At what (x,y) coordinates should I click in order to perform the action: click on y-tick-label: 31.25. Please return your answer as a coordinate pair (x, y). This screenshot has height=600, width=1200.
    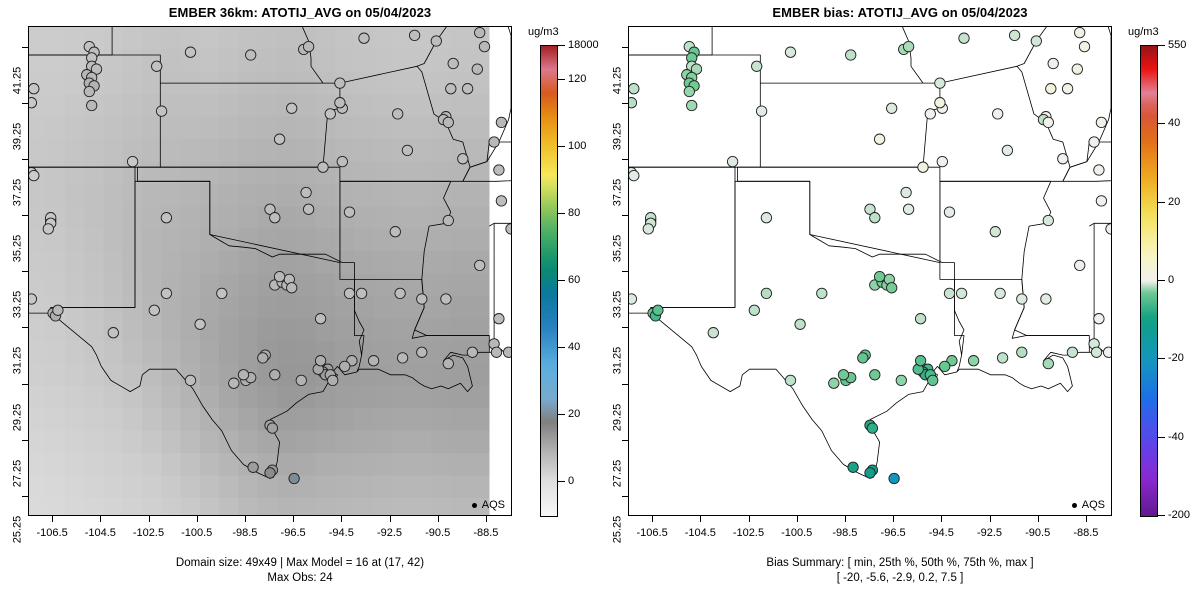
    Looking at the image, I should click on (618, 361).